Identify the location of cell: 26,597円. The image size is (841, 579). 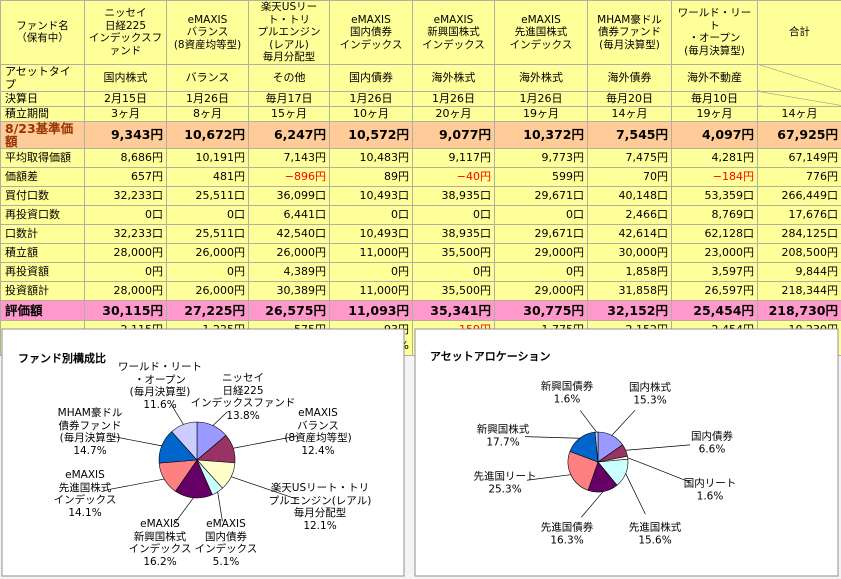
(714, 290).